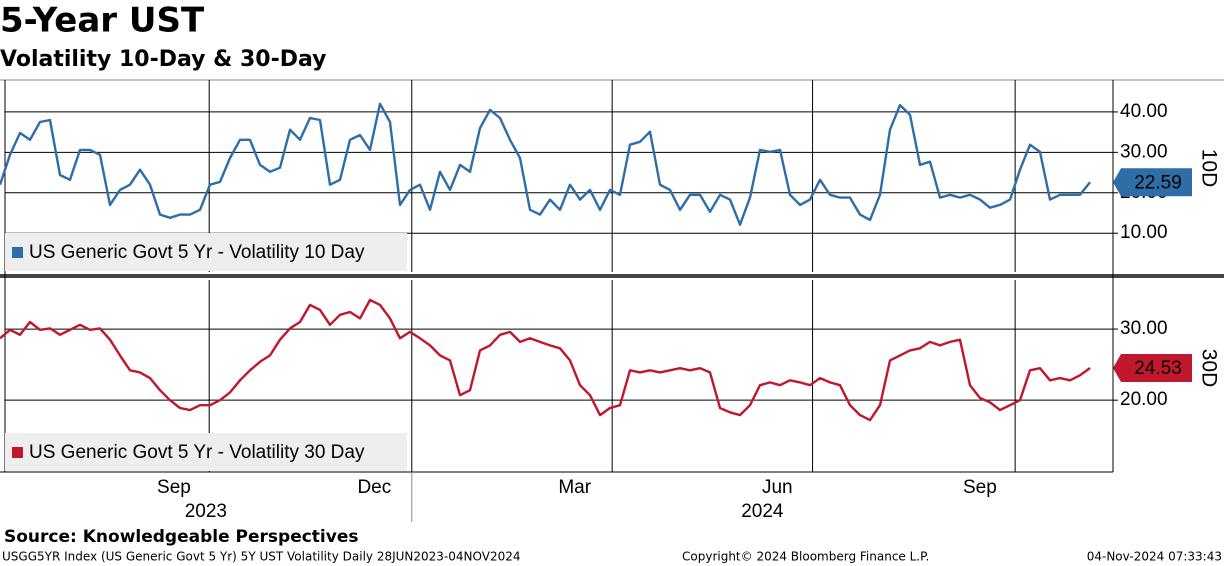 The image size is (1224, 566). Describe the element at coordinates (1158, 182) in the screenshot. I see `last-value-label: 22.59` at that location.